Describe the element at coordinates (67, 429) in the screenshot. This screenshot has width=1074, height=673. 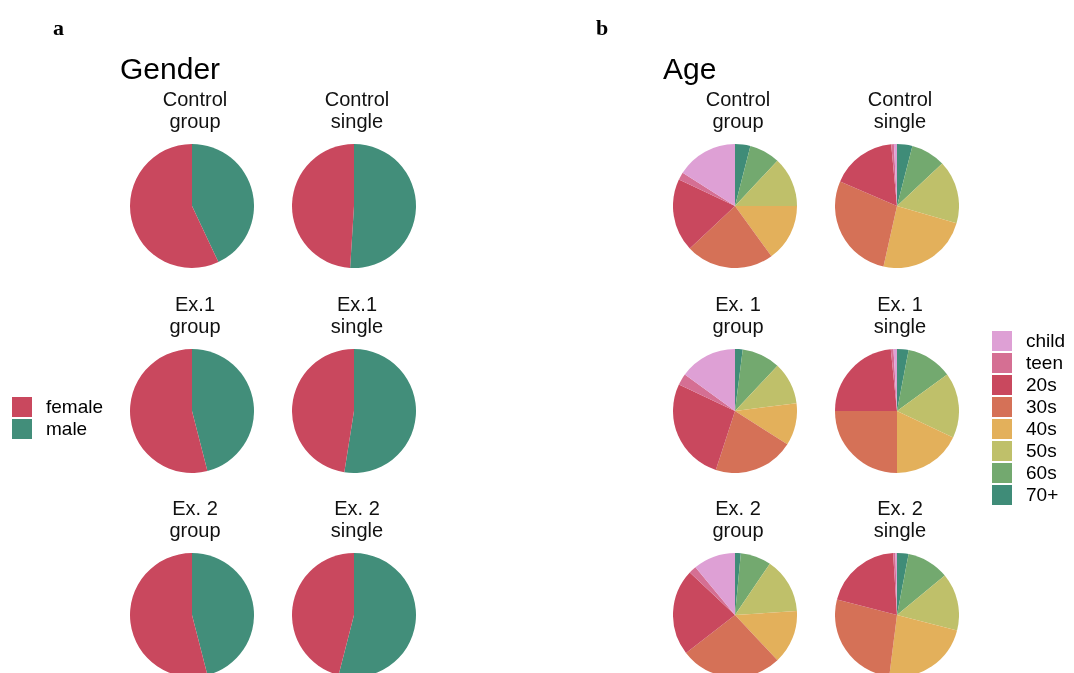
I see `legend-label: male` at that location.